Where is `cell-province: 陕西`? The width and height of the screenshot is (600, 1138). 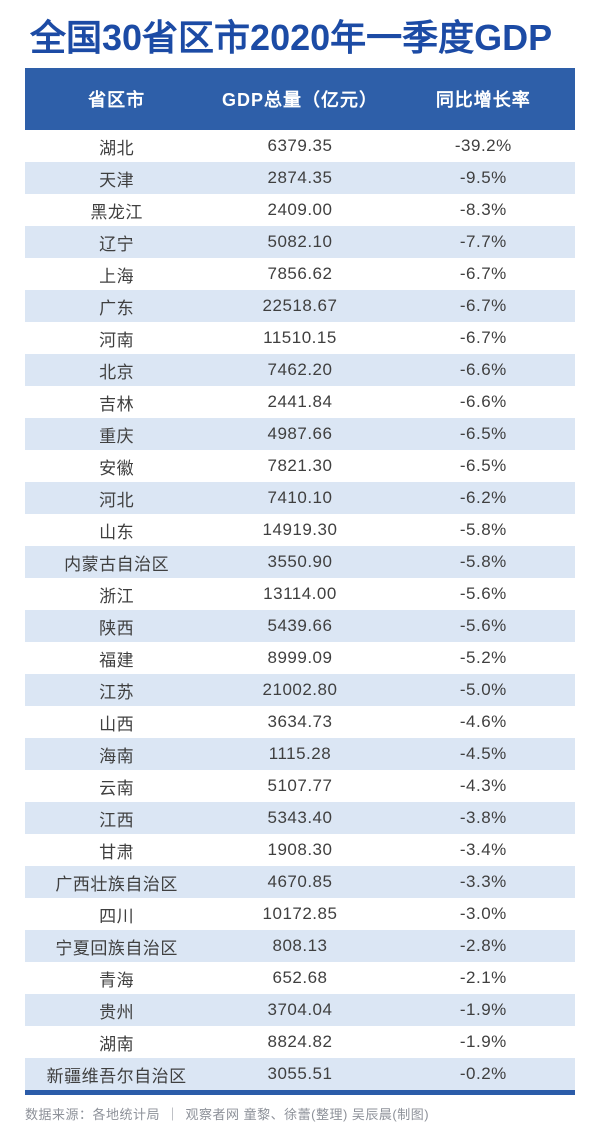
cell-province: 陕西 is located at coordinates (117, 628).